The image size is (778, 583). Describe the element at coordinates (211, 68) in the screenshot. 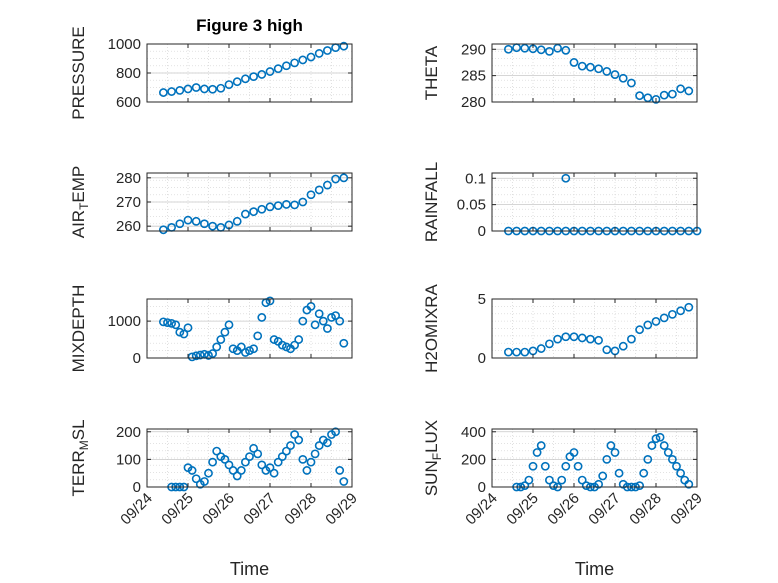

I see `subplot-1: 600 800 1000 PRESSURE Figure 3 high` at that location.